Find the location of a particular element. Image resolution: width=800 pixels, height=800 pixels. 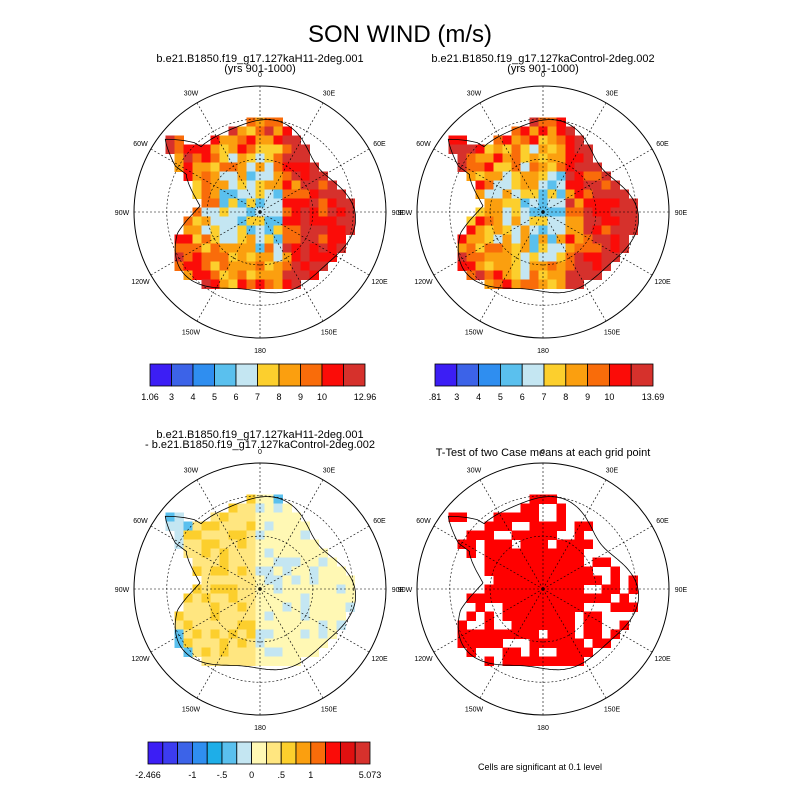

colorbar-label: 3 is located at coordinates (171, 397).